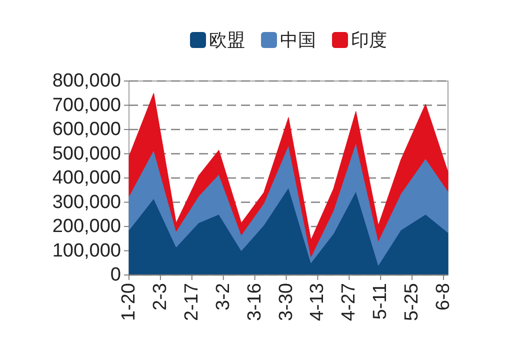 Image resolution: width=514 pixels, height=341 pixels. I want to click on y-tick-label: 500,000, so click(86, 153).